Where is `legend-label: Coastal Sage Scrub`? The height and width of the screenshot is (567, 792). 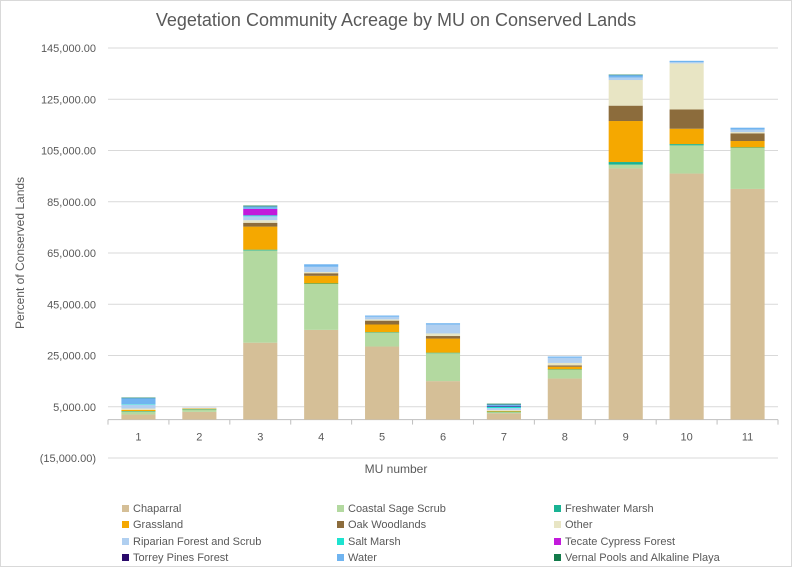 legend-label: Coastal Sage Scrub is located at coordinates (397, 509).